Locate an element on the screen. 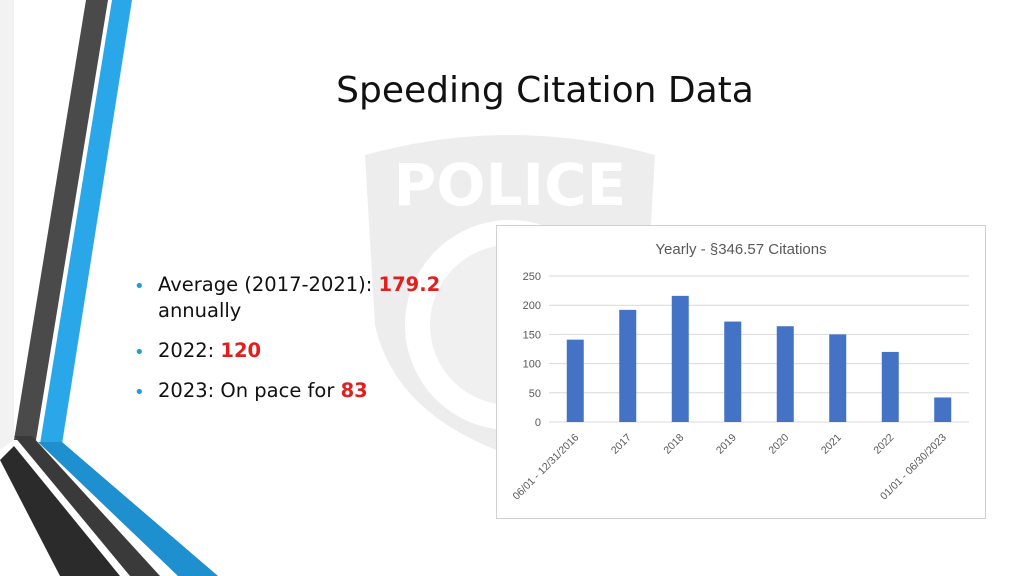 The width and height of the screenshot is (1024, 576). bullet-average-value: 179.2 is located at coordinates (409, 284).